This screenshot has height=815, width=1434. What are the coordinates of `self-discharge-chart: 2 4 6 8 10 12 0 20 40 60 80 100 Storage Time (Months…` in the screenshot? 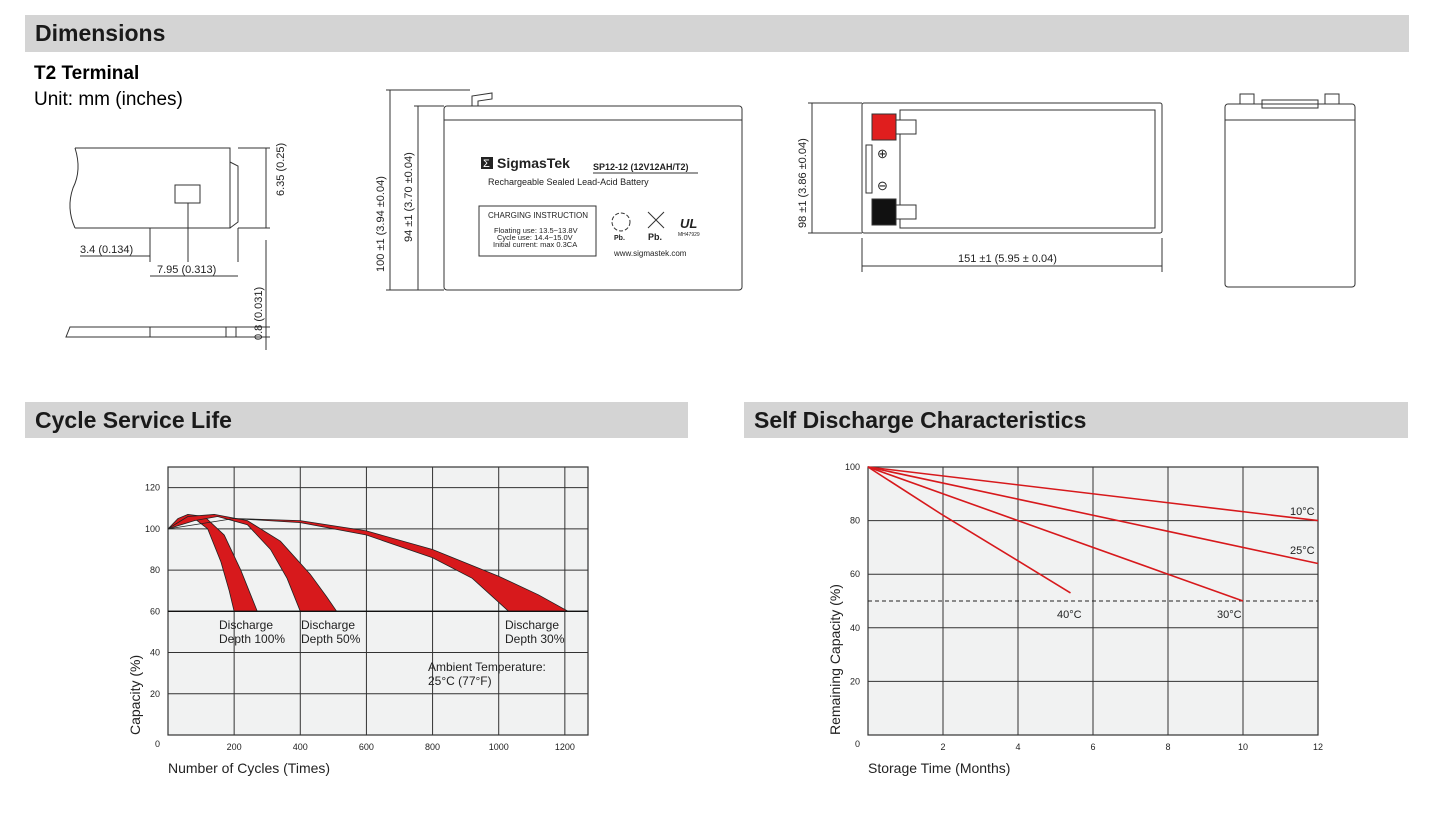 It's located at (1075, 619).